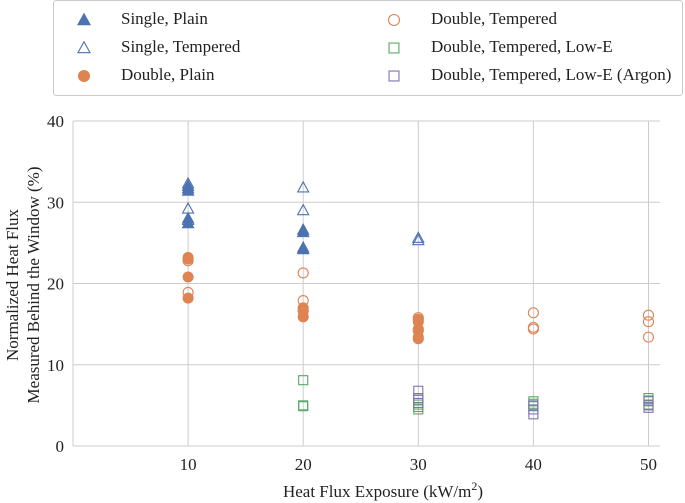  I want to click on y-tick-label: 0, so click(60, 446).